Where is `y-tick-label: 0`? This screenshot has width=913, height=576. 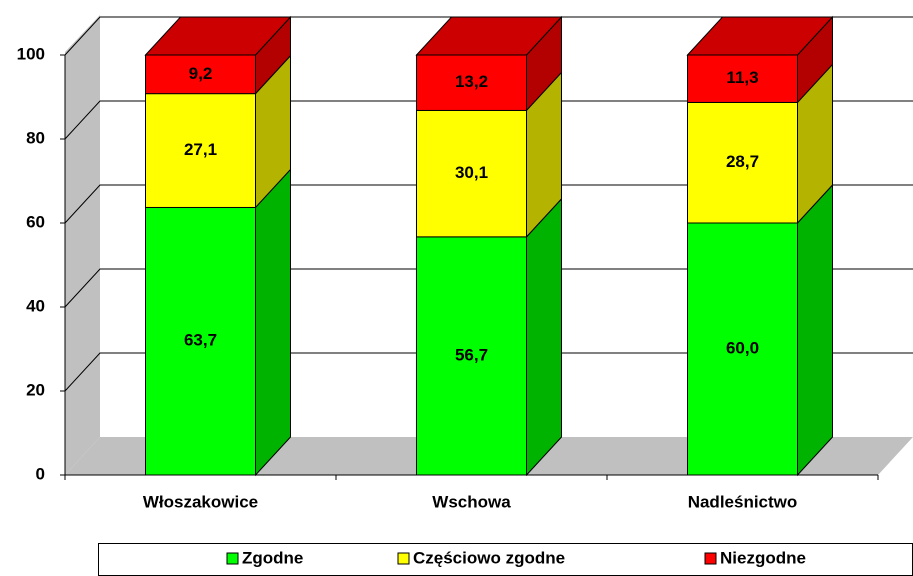 y-tick-label: 0 is located at coordinates (40, 473).